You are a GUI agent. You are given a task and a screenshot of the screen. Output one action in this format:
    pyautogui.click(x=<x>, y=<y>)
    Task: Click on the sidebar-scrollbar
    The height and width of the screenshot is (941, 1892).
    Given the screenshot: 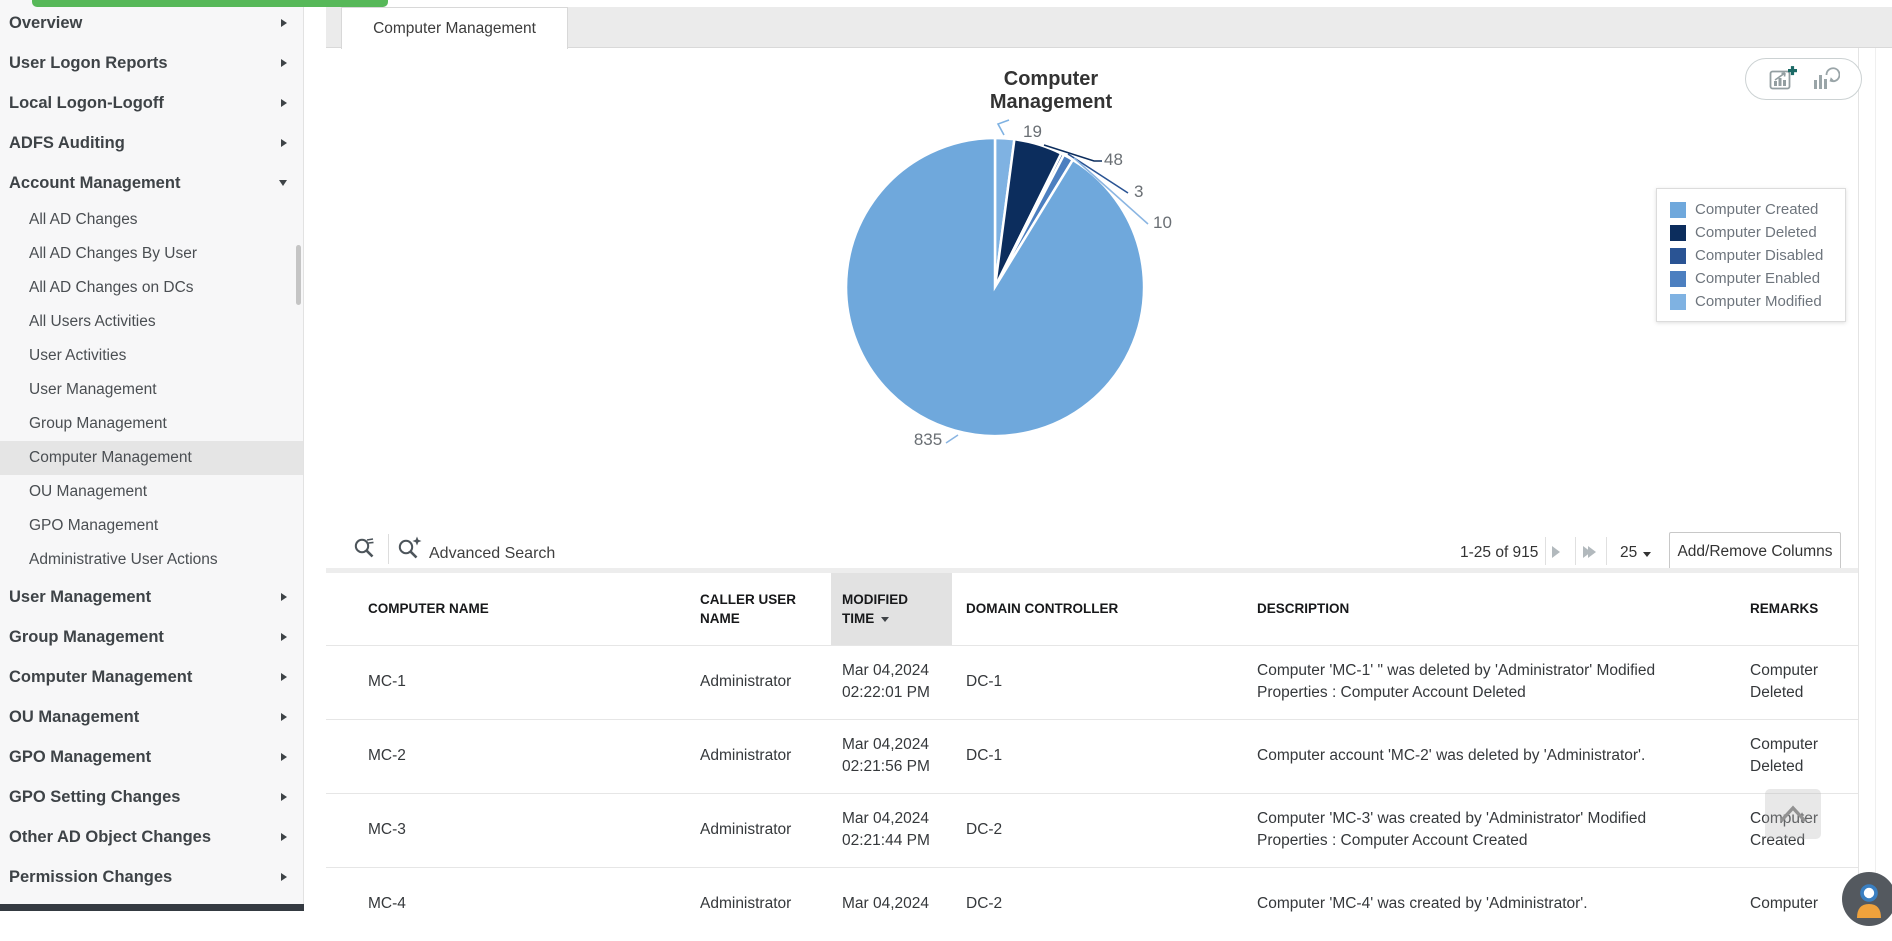 What is the action you would take?
    pyautogui.click(x=298, y=275)
    